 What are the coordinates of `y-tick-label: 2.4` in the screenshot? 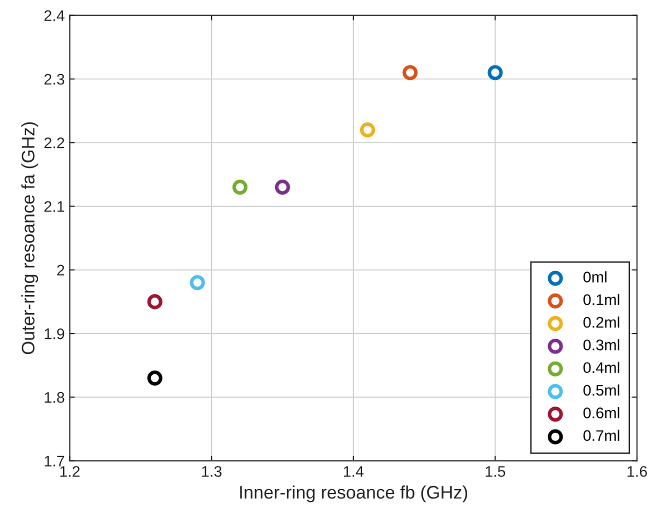 It's located at (54, 15).